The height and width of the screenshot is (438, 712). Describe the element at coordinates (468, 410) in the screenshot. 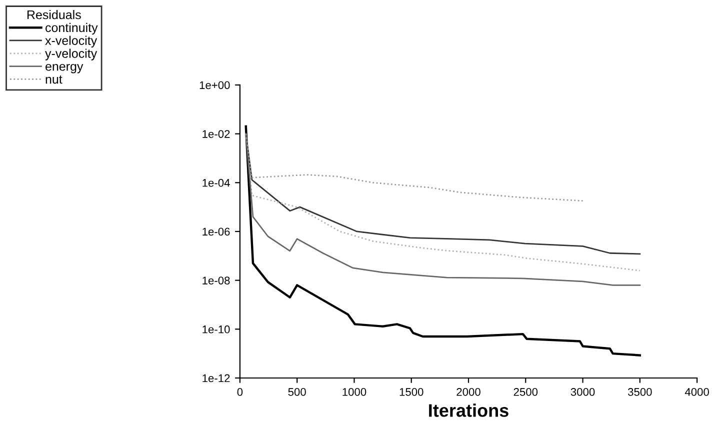

I see `x-axis-title: Iterations` at that location.